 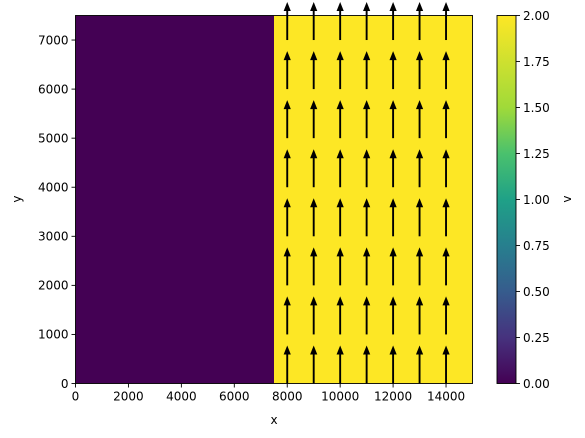 I want to click on y-axis-ticks: 0 1000 2000 3000 4000 5000 6000 7000, so click(x=57, y=212).